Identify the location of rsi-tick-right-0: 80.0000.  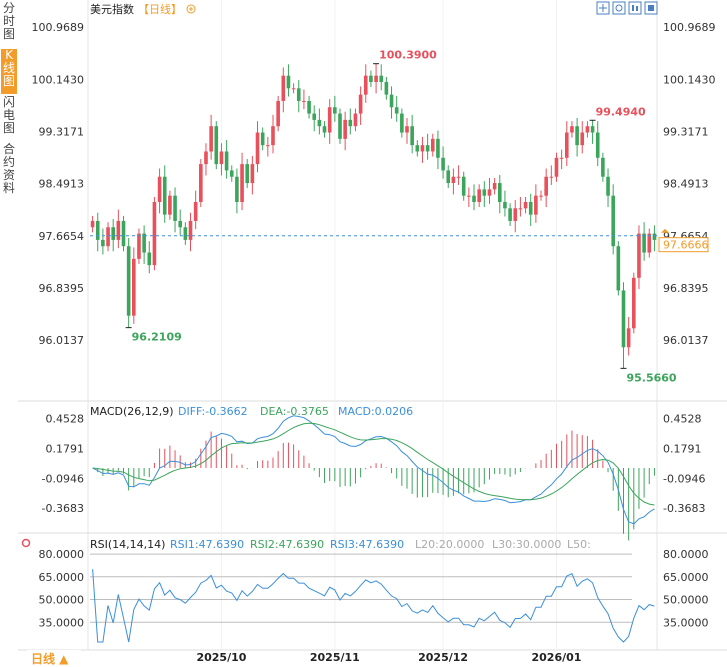
(686, 554).